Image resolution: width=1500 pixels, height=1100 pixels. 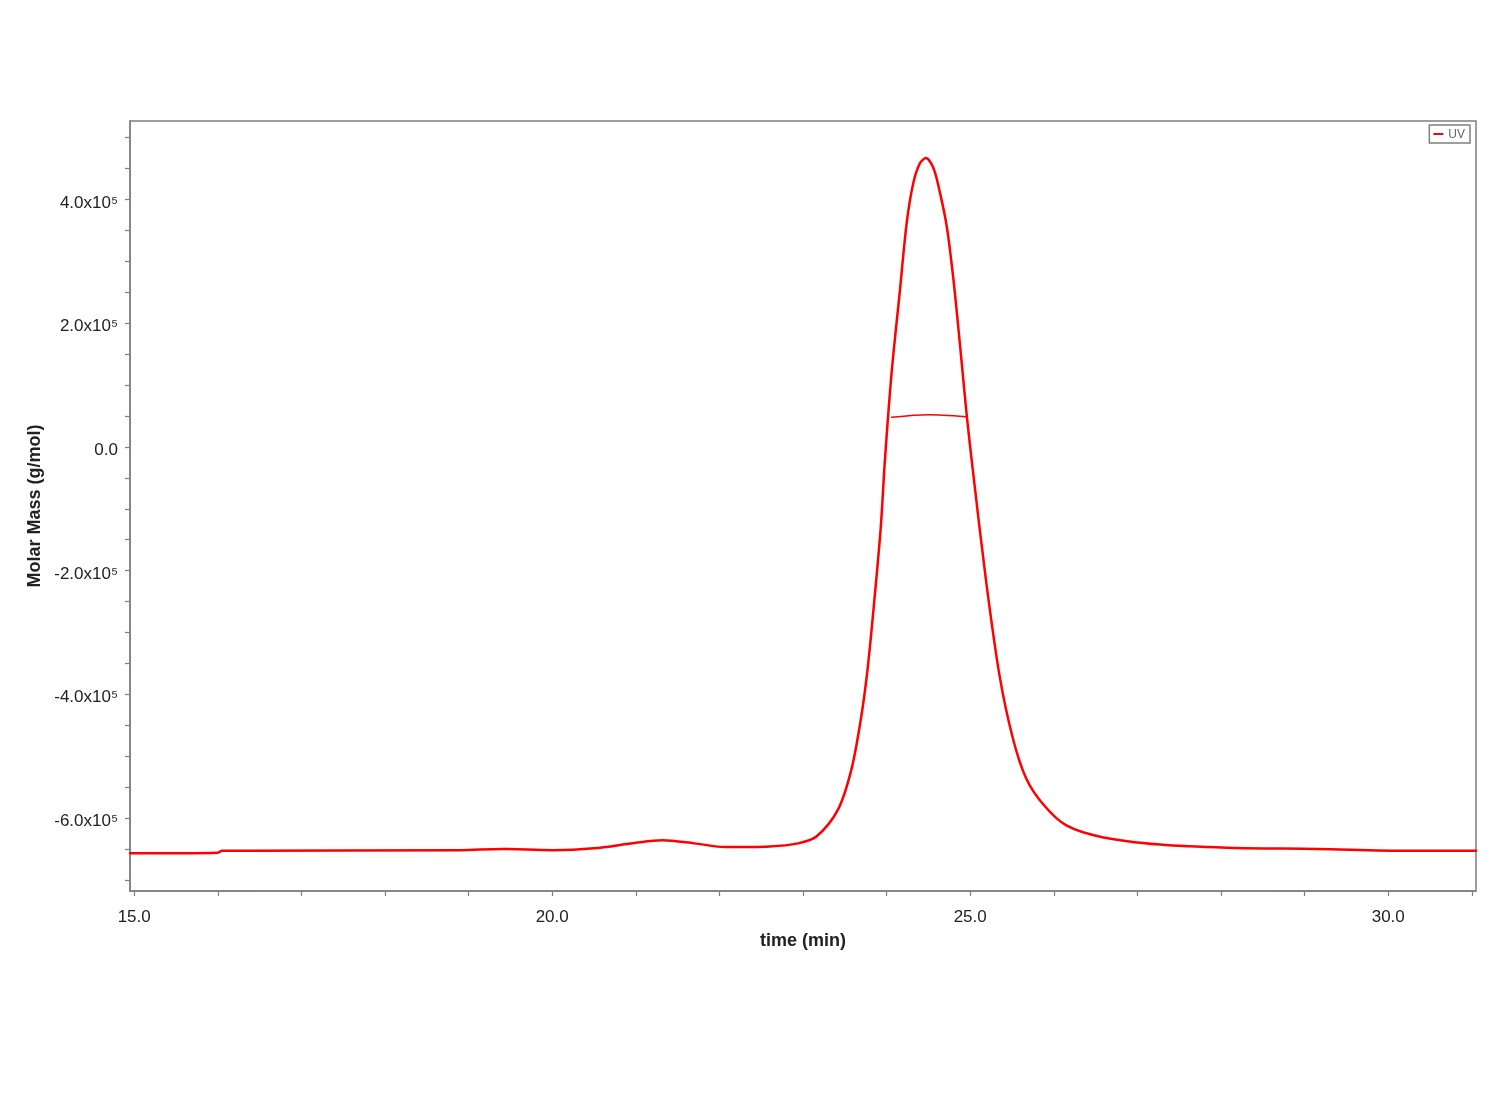 I want to click on y-axis-title: Molar Mass (g/mol), so click(x=34, y=506).